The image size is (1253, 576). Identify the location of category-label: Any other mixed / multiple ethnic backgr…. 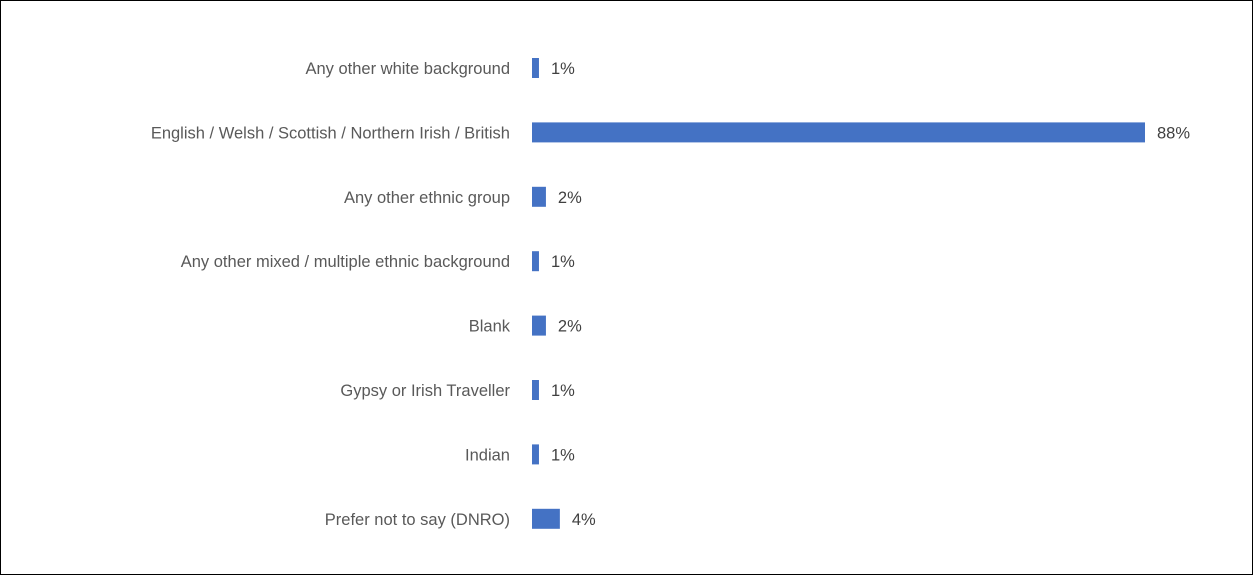
(345, 262).